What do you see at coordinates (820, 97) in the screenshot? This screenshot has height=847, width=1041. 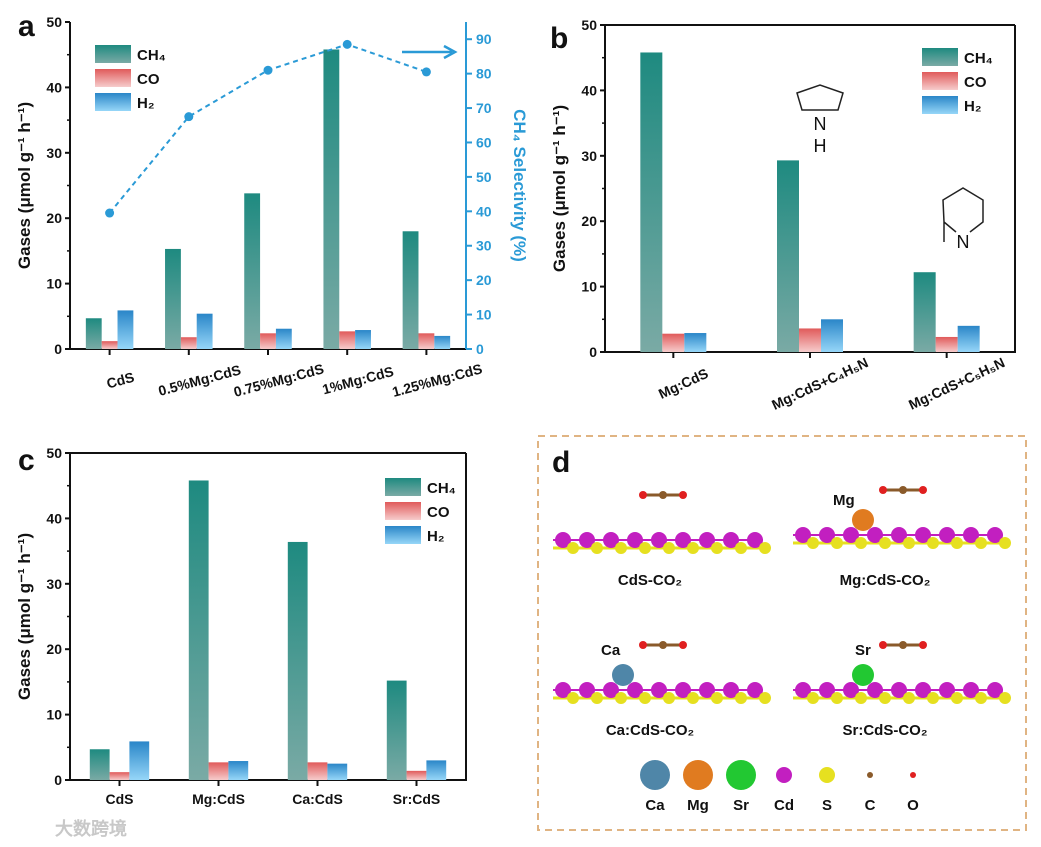 I see `pyrrole-structure-icon` at bounding box center [820, 97].